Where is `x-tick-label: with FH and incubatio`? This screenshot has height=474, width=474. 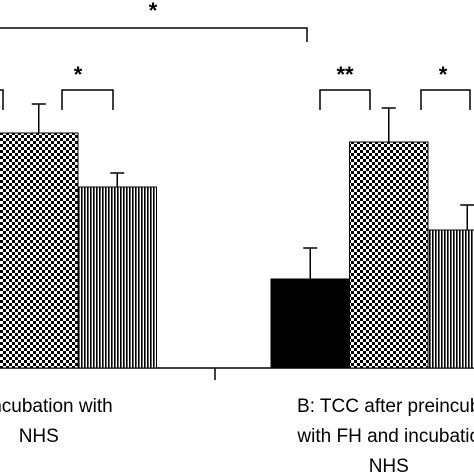 x-tick-label: with FH and incubatio is located at coordinates (385, 436).